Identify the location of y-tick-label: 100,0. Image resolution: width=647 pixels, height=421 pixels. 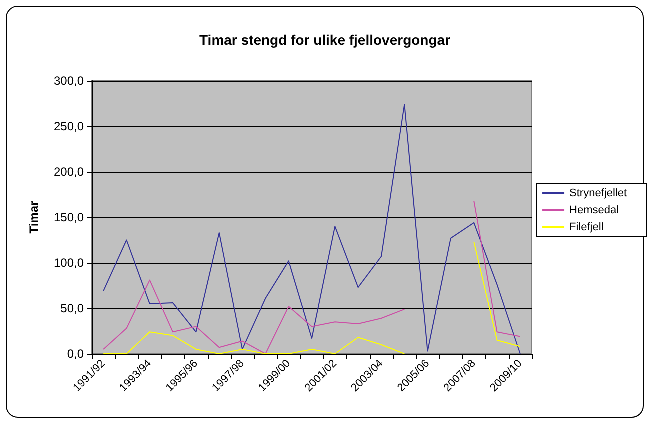
(69, 263).